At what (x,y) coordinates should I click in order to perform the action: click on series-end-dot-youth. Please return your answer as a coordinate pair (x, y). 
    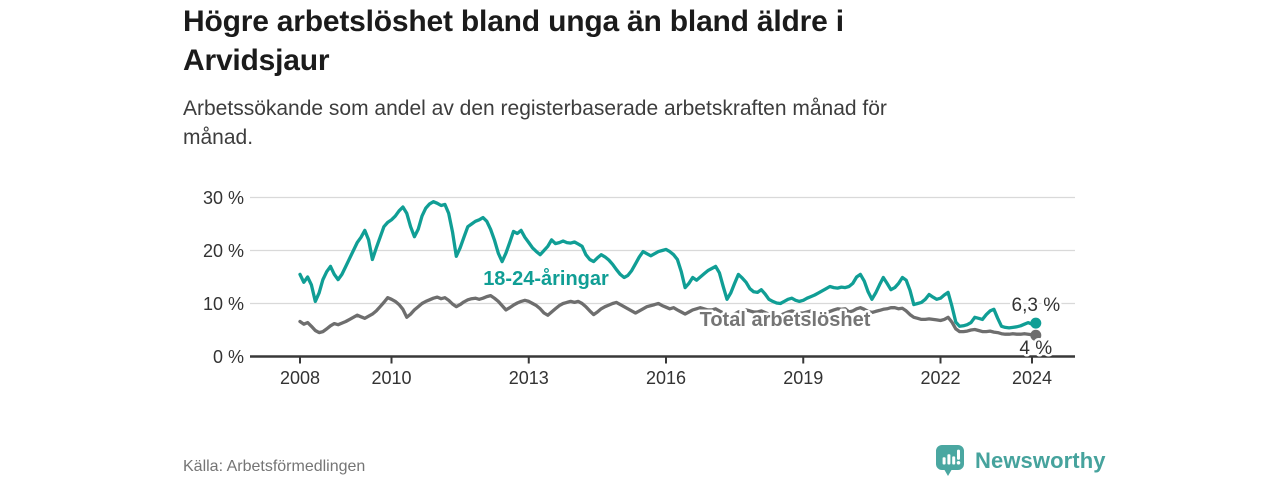
    Looking at the image, I should click on (1036, 323).